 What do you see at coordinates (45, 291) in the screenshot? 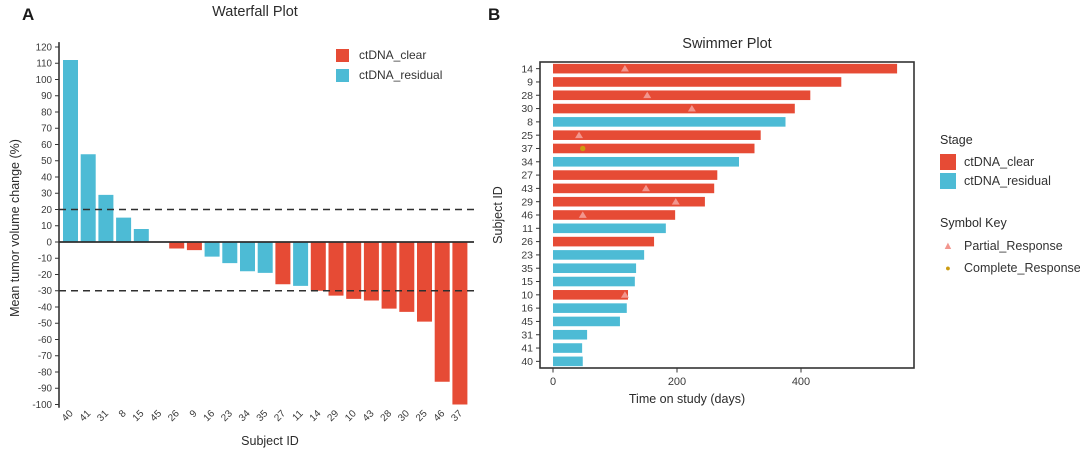
I see `y-tick-label: -30` at bounding box center [45, 291].